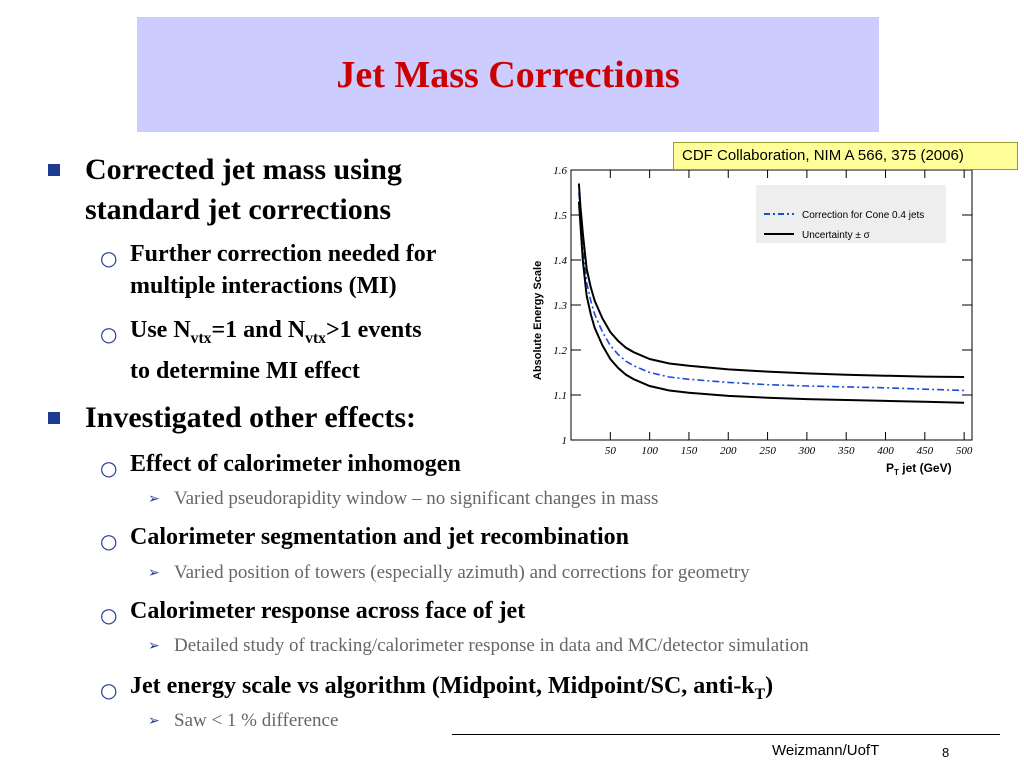  Describe the element at coordinates (649, 451) in the screenshot. I see `x-tick-label: 100` at that location.